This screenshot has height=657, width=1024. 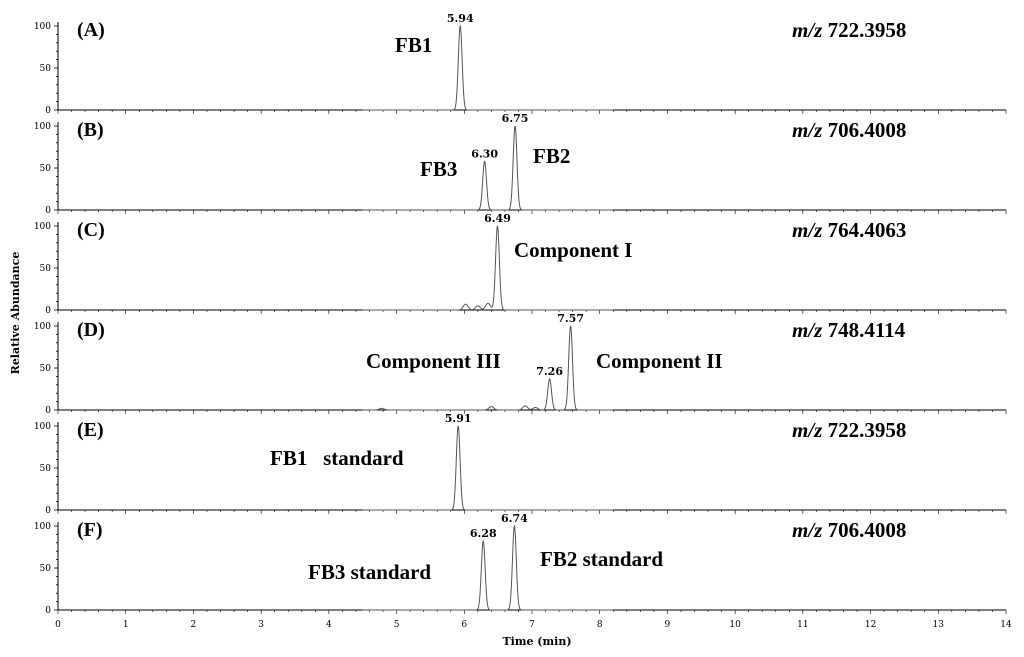 I want to click on panel-label: (E), so click(x=90, y=430).